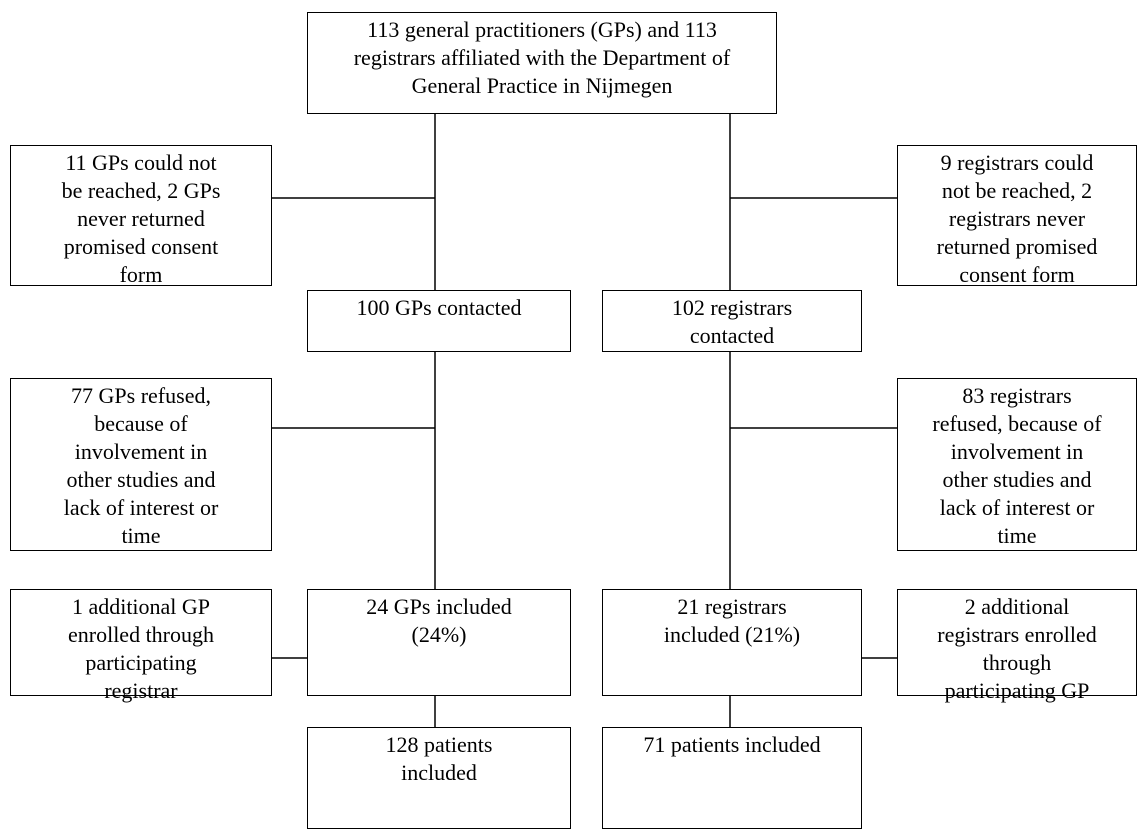 Image resolution: width=1146 pixels, height=829 pixels. I want to click on node-text-line: promised consent, so click(141, 246).